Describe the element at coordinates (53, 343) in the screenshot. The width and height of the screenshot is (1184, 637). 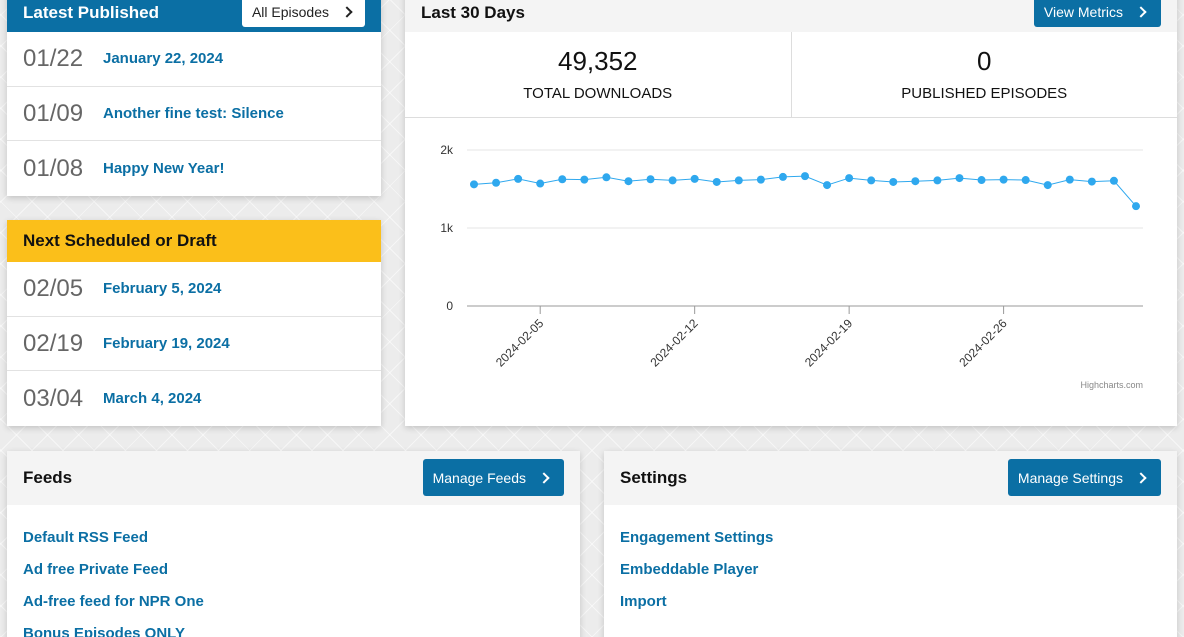
I see `episode-date: 02/19` at that location.